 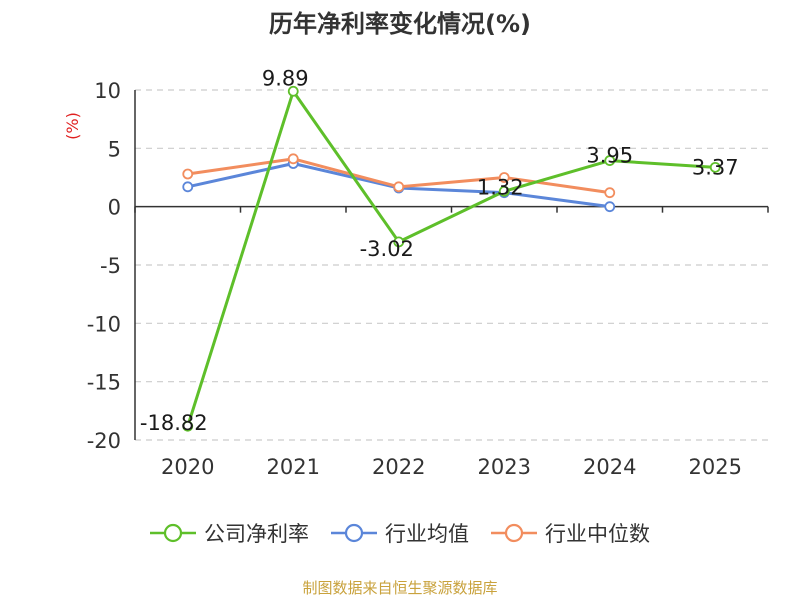 I want to click on legend-item: 公司净利率, so click(x=229, y=533).